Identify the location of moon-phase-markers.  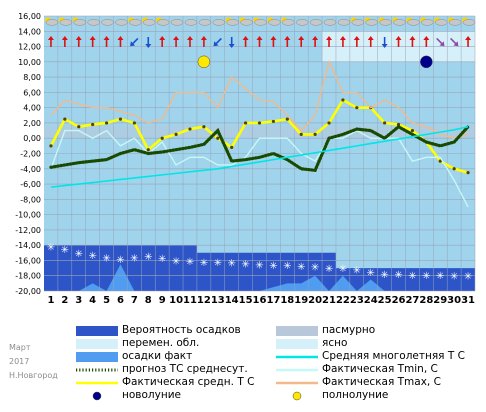
(315, 62).